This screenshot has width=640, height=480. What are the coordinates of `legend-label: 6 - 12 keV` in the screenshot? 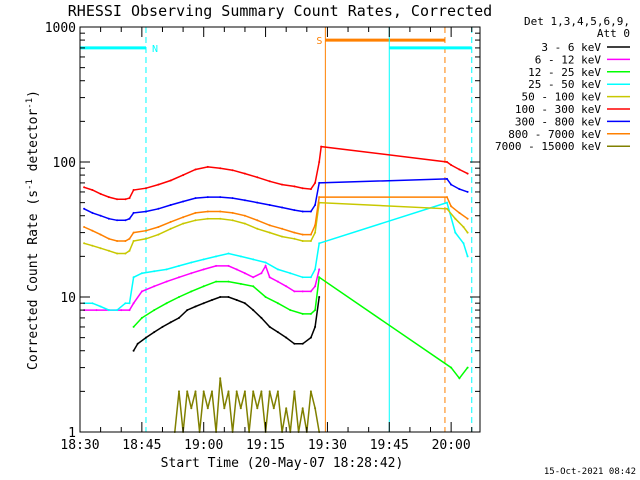 It's located at (568, 59).